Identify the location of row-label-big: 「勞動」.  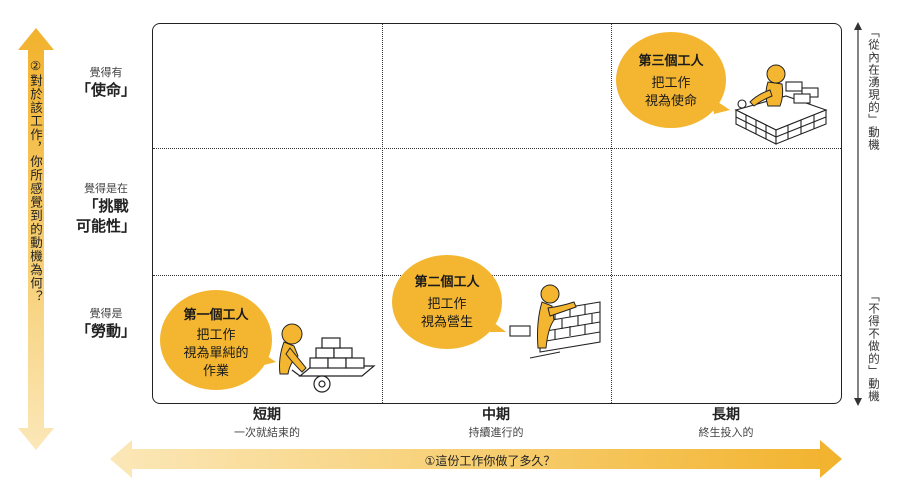
(105, 331).